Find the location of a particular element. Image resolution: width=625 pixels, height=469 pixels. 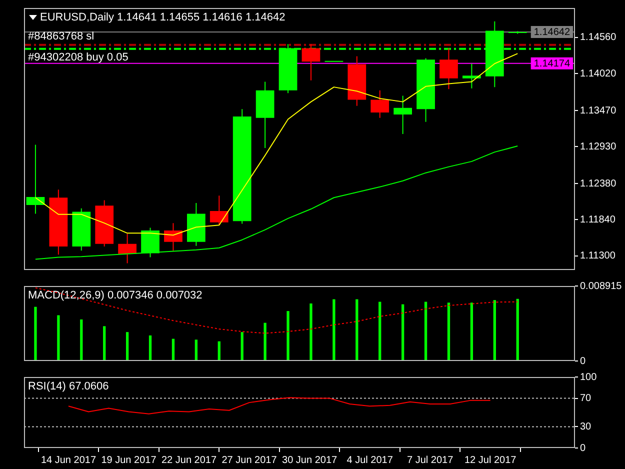

ref-line-label: #94302208 buy 0.05 is located at coordinates (78, 57).